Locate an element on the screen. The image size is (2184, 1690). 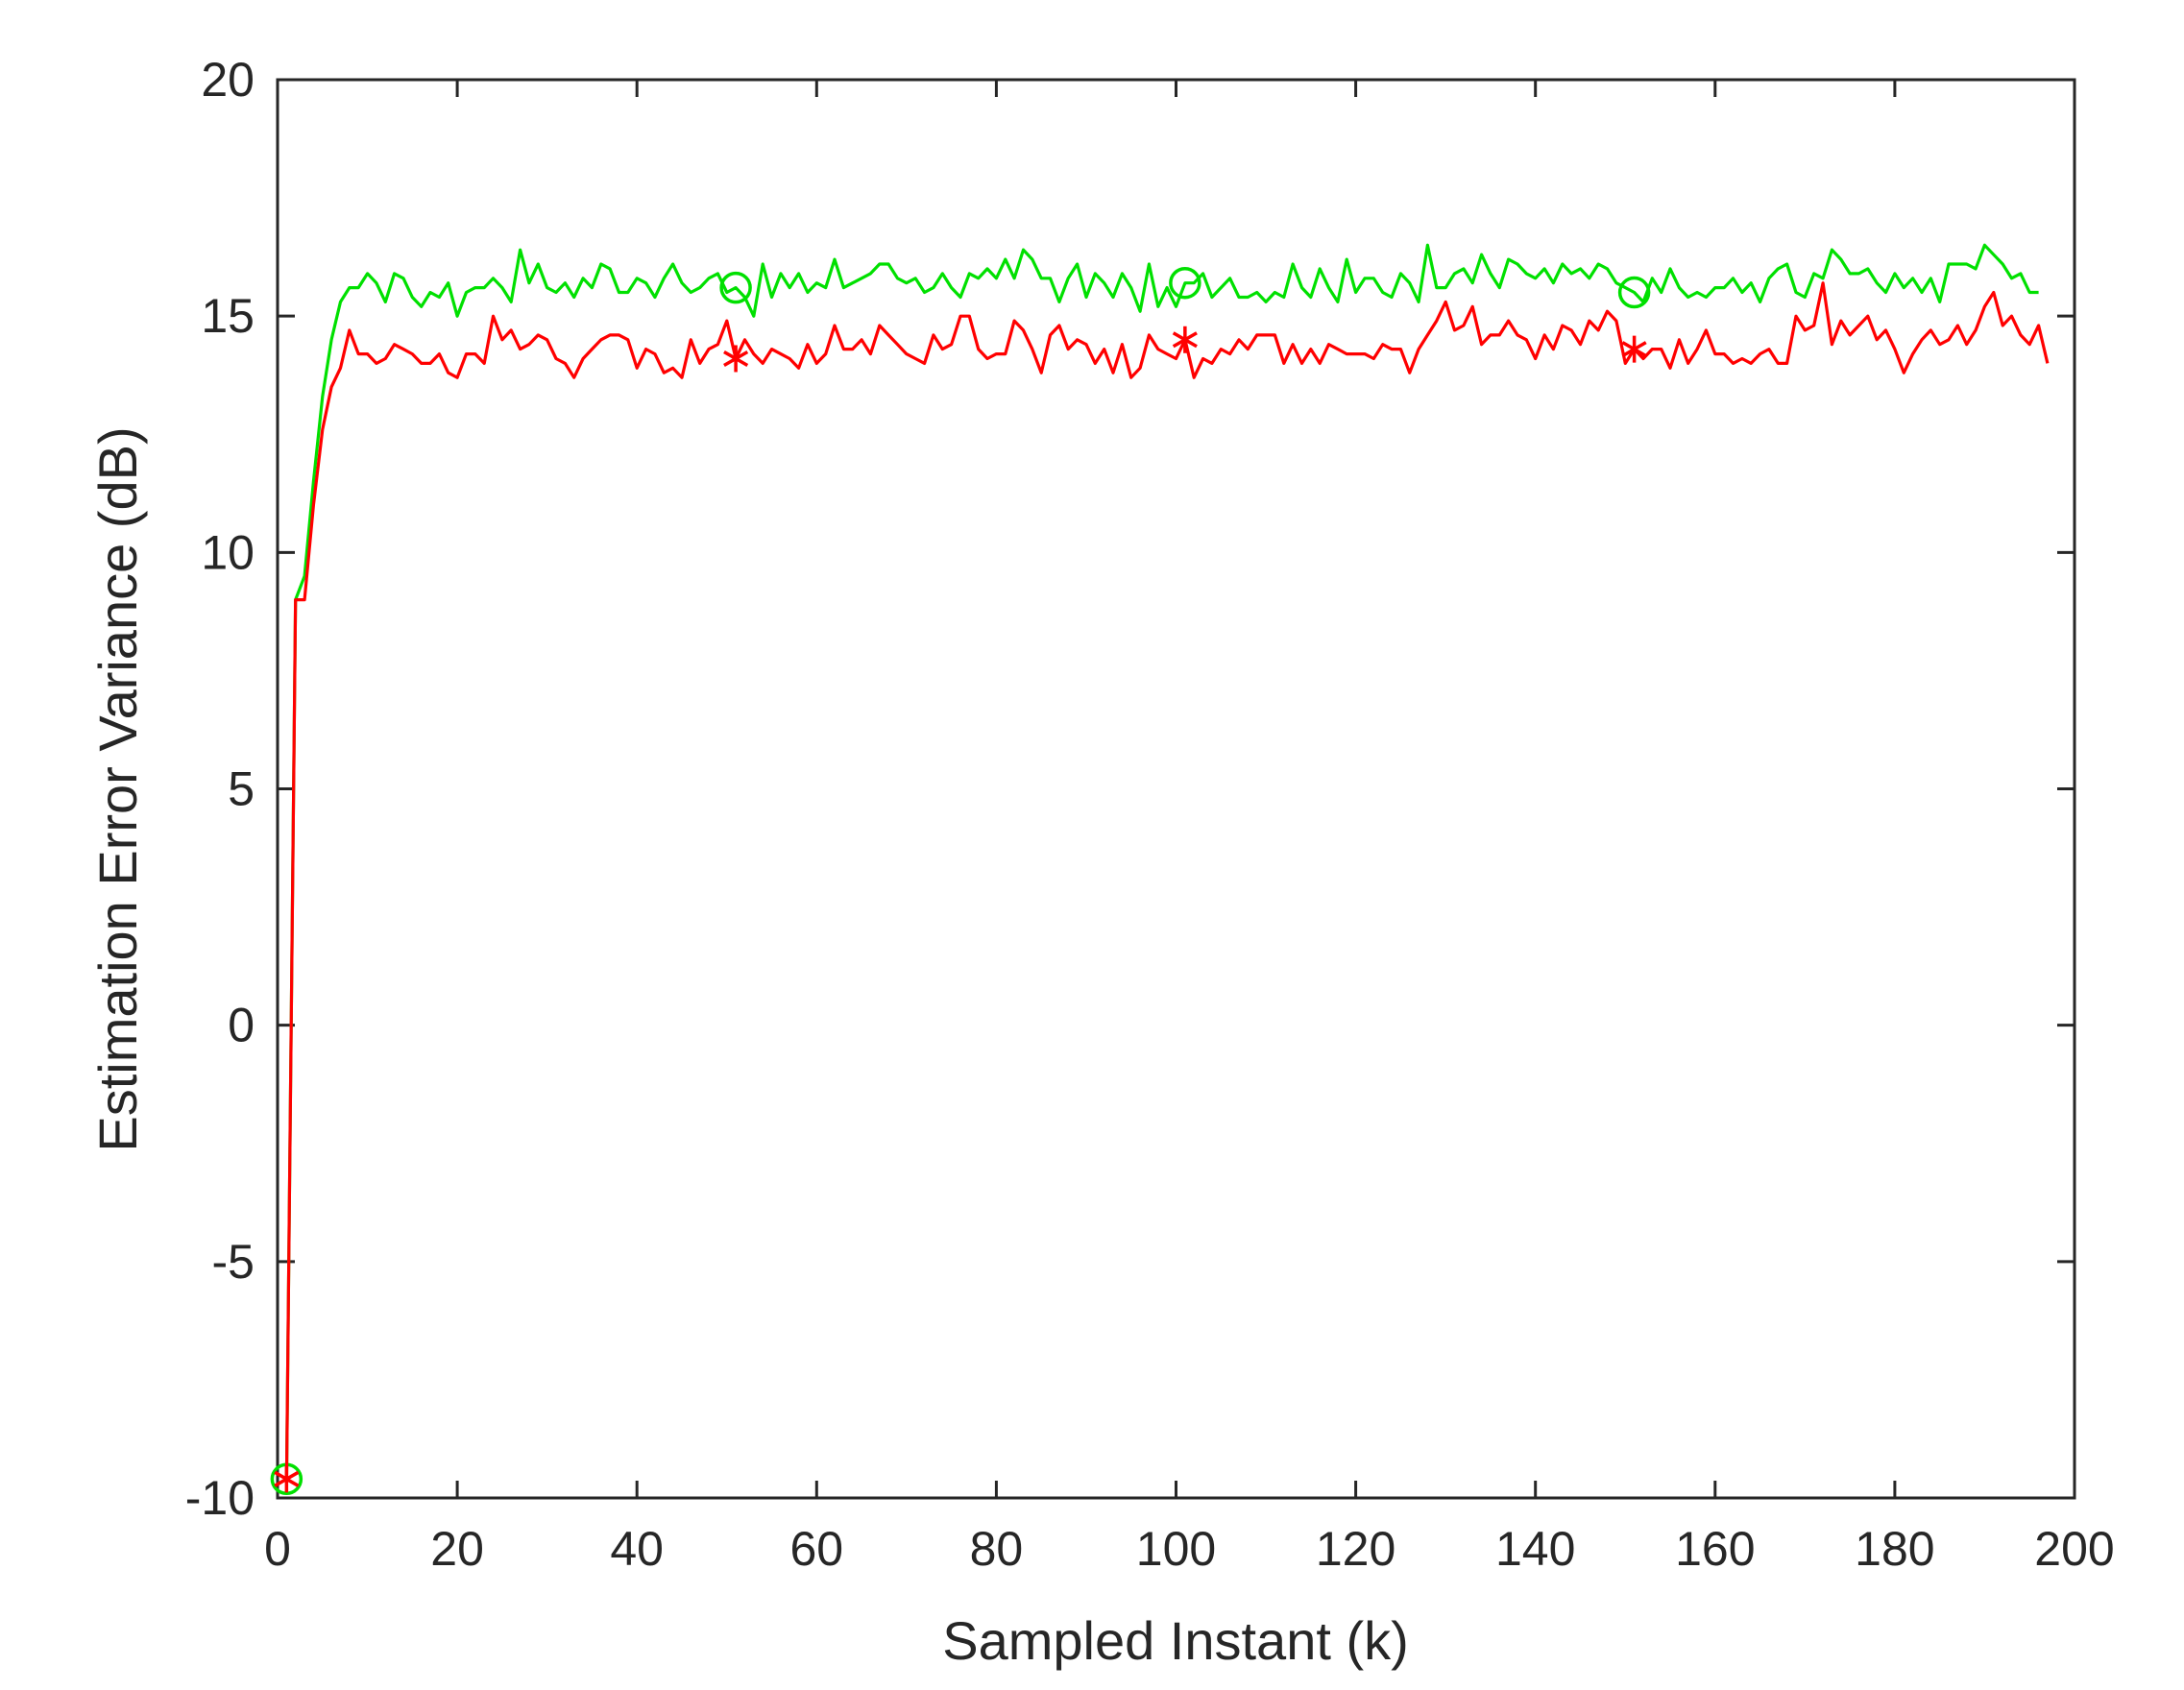
y-tick-label: 15 is located at coordinates (228, 316).